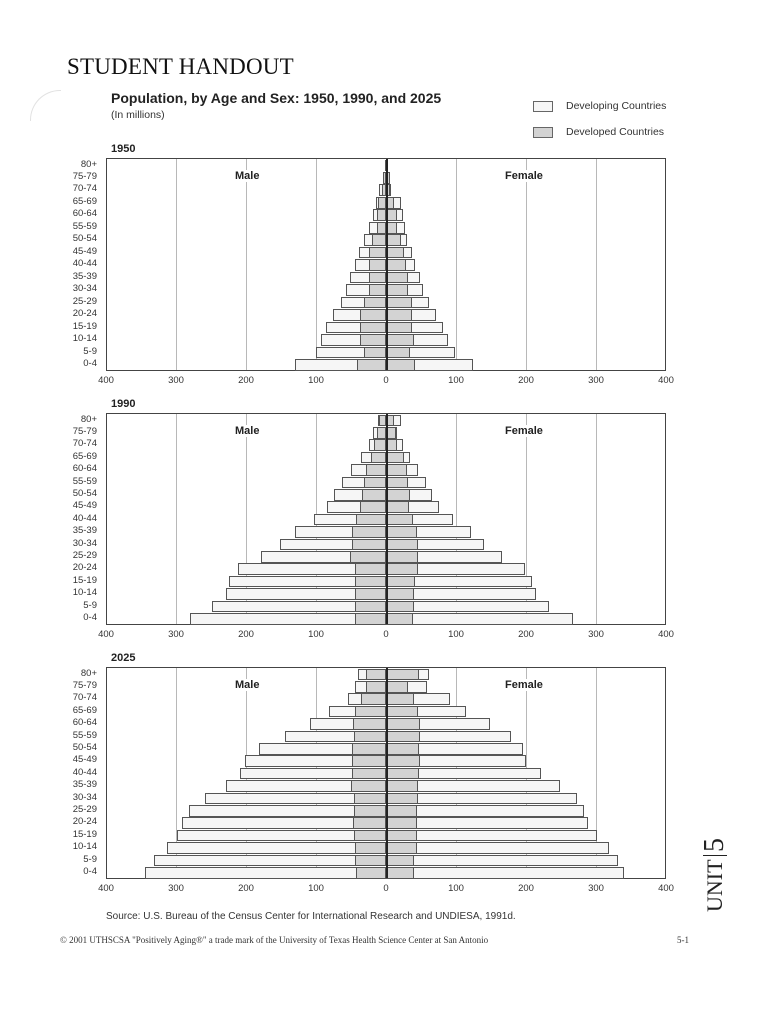 The width and height of the screenshot is (768, 1024). Describe the element at coordinates (543, 132) in the screenshot. I see `developed-swatch-icon` at that location.